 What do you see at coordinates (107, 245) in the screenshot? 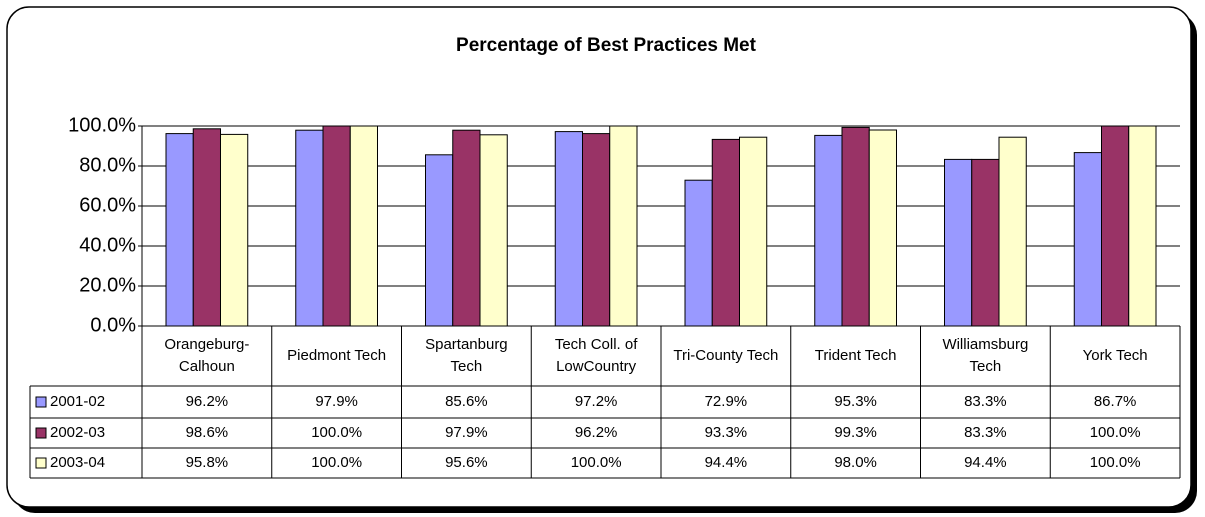
I see `y-tick-label: 40.0%` at bounding box center [107, 245].